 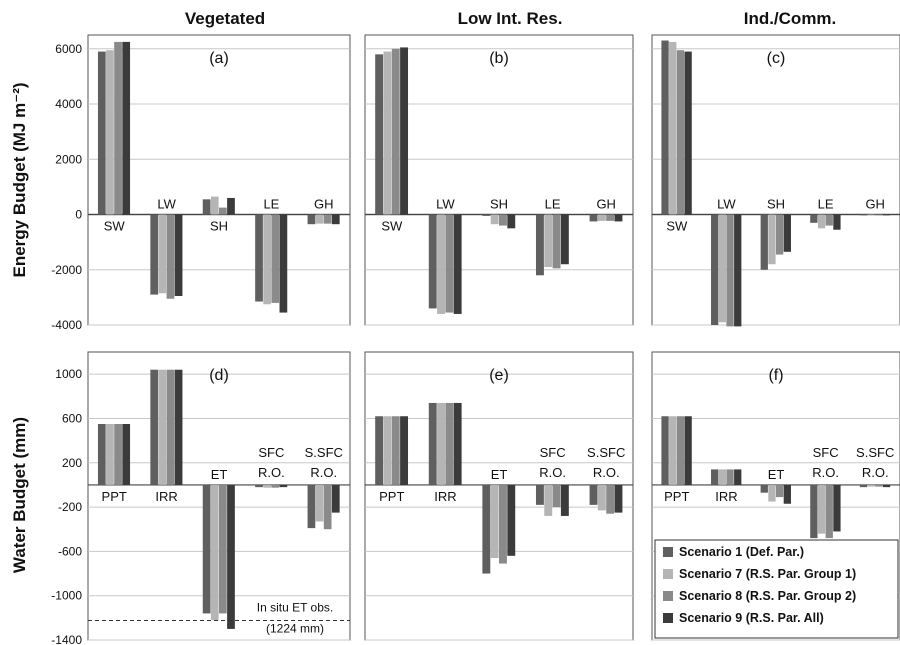 What do you see at coordinates (499, 474) in the screenshot?
I see `category-label: ET` at bounding box center [499, 474].